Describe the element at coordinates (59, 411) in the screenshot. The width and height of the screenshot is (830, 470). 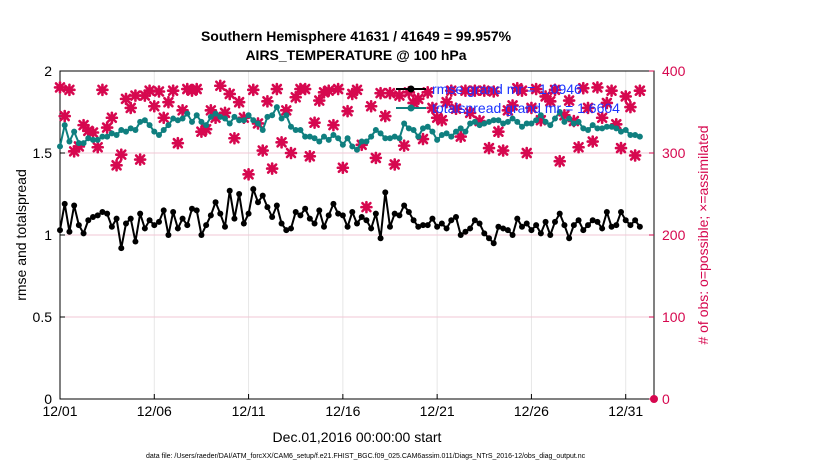
I see `x-tick-label: 12/01` at that location.